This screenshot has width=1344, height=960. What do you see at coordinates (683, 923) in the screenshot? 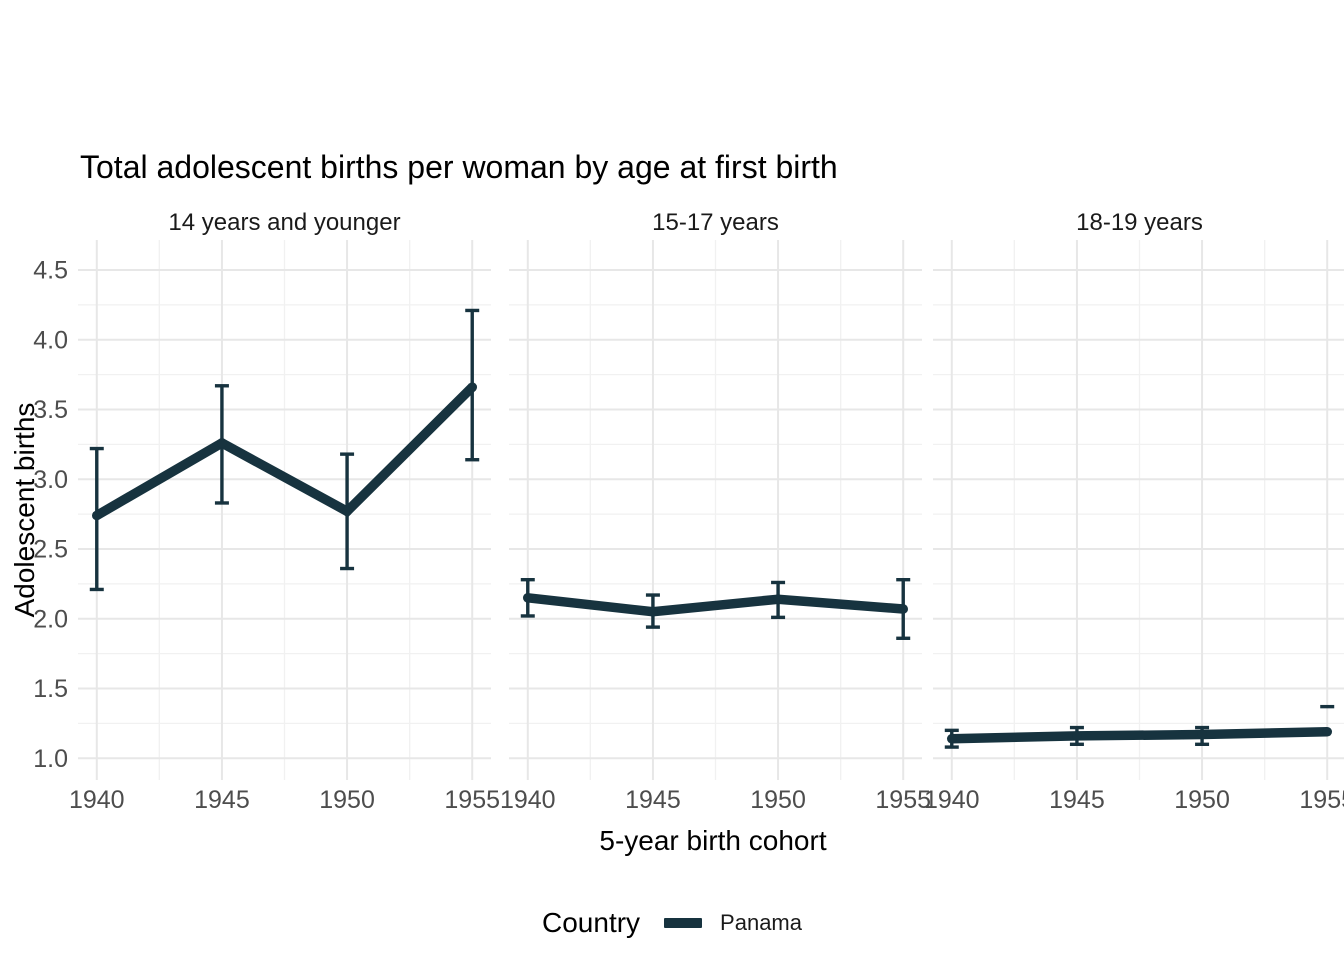
I see `legend-line-swatch` at bounding box center [683, 923].